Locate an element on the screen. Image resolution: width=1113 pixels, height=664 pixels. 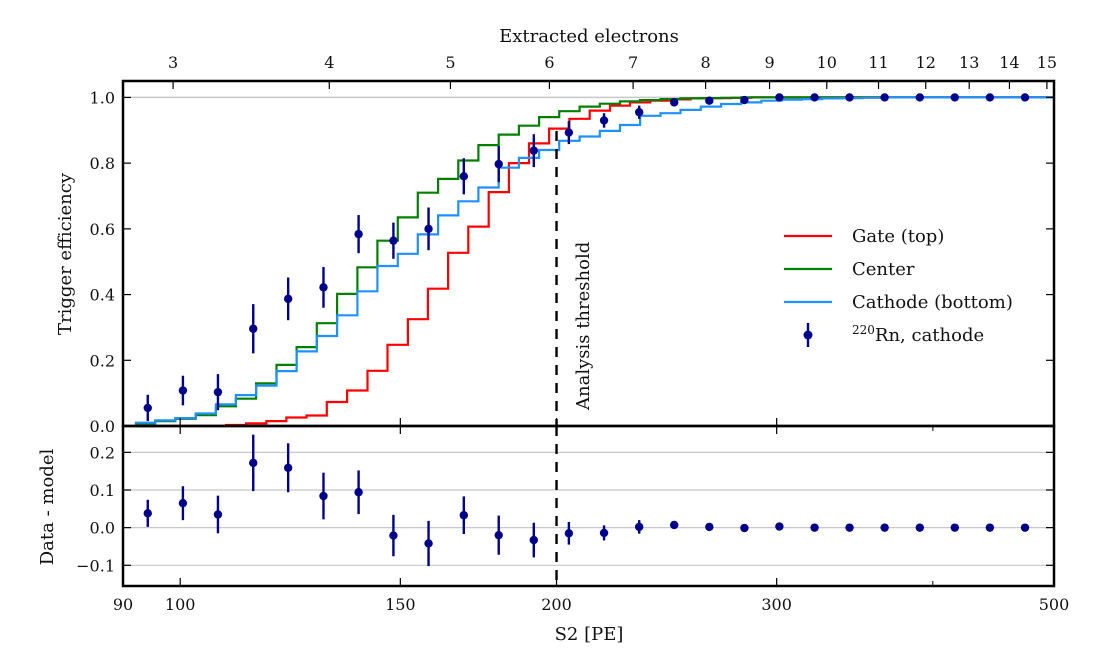
x-tick-label: 300 is located at coordinates (776, 604).